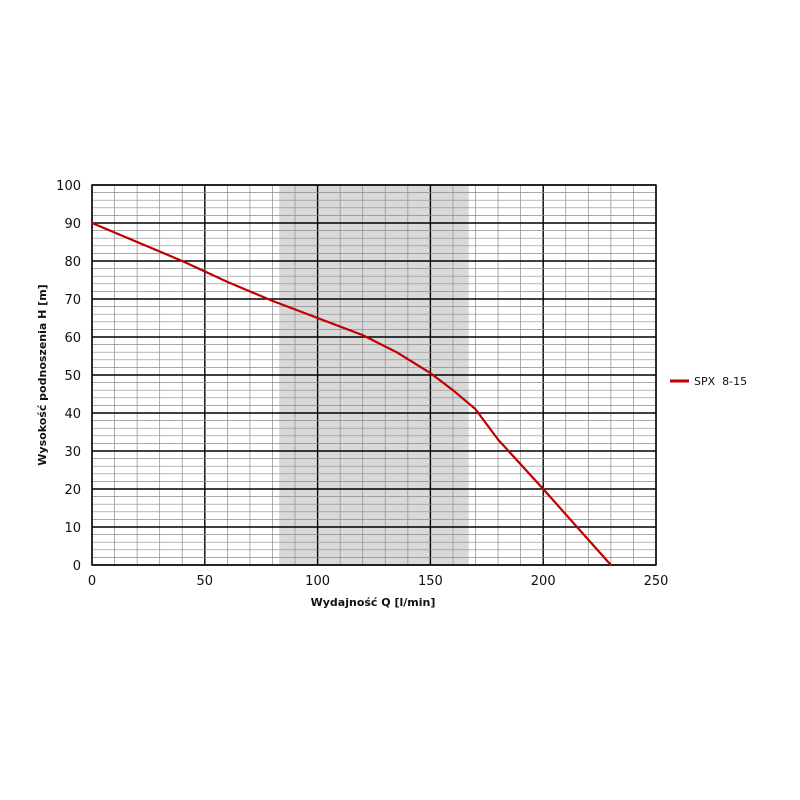  I want to click on y-tick-label: 60, so click(72, 338).